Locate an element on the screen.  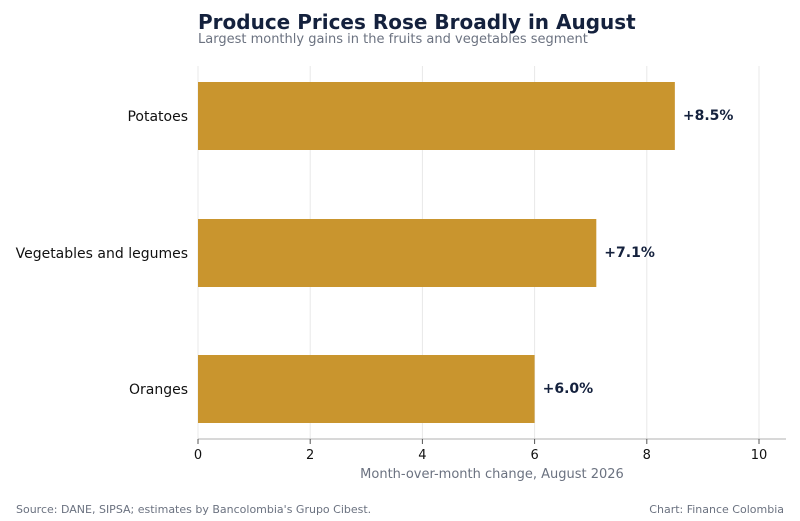
x-tick-label-0: 0 is located at coordinates (198, 455).